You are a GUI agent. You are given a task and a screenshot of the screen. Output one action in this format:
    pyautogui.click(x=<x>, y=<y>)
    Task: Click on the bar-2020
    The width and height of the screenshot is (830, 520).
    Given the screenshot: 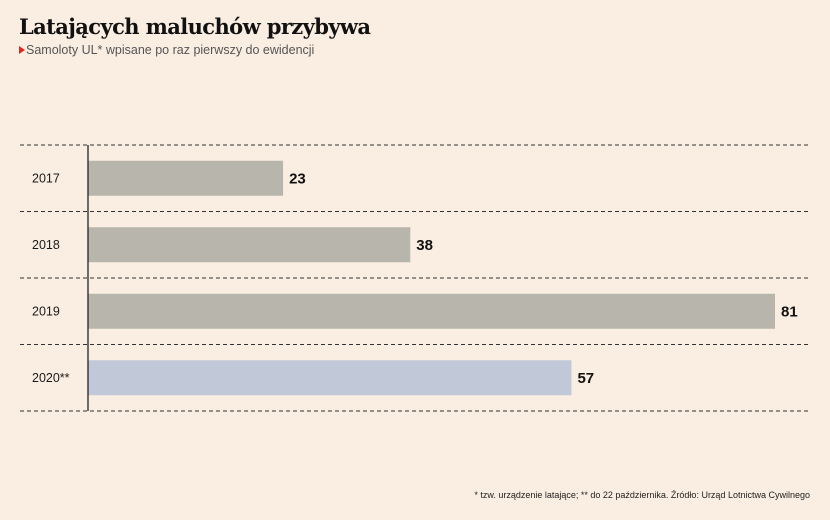 What is the action you would take?
    pyautogui.click(x=330, y=378)
    